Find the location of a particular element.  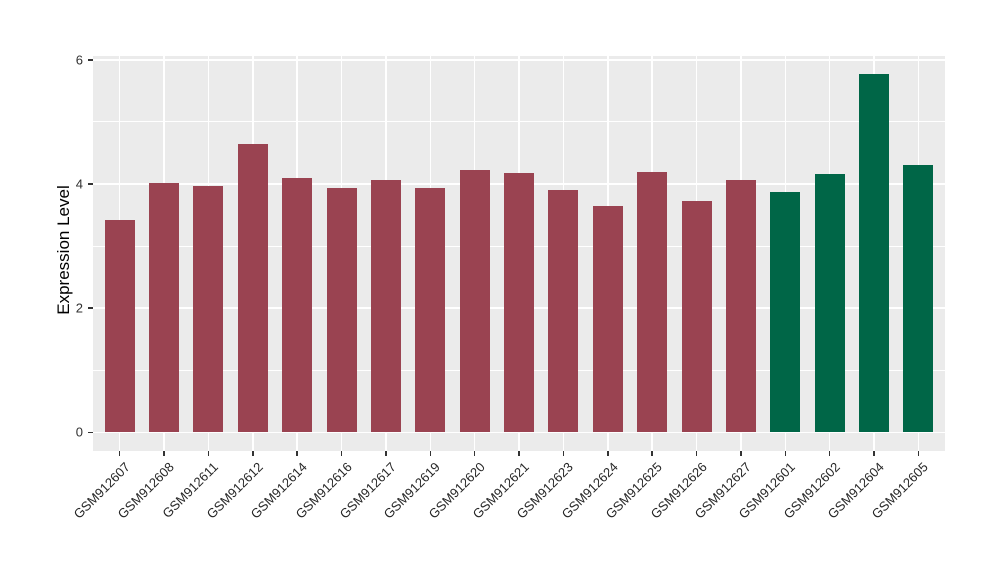

bar-GSM912605 is located at coordinates (918, 298).